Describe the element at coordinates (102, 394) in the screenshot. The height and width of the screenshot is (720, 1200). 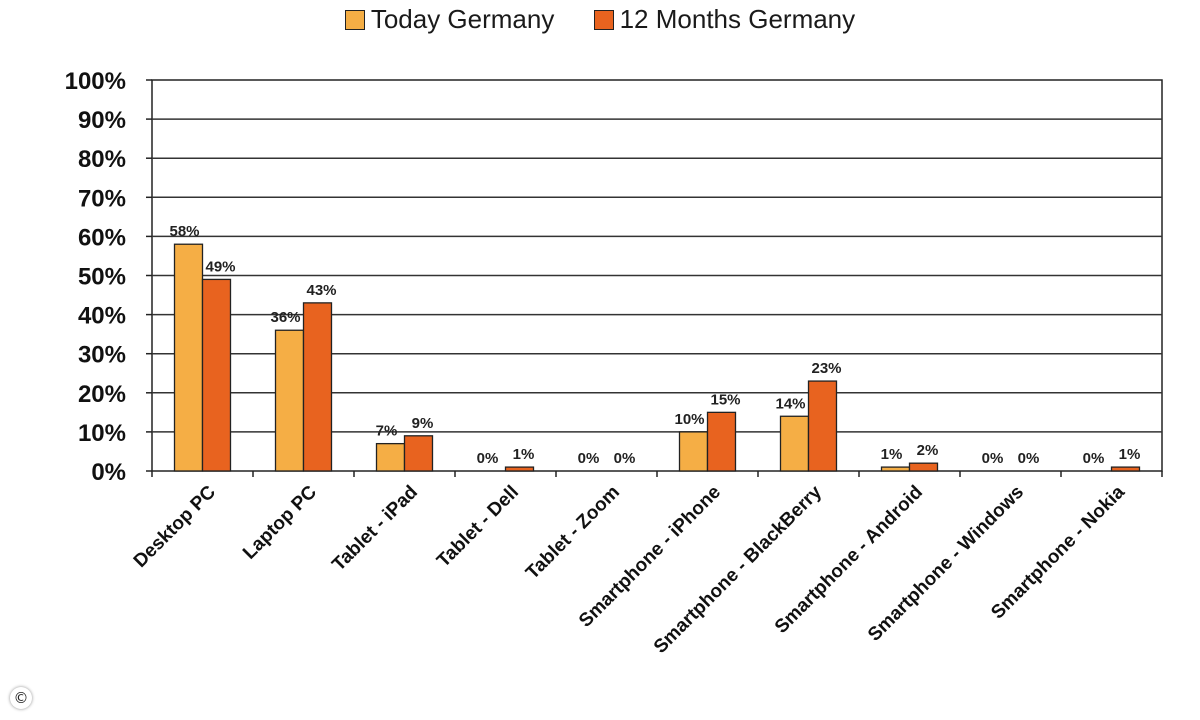
I see `y-tick-label: 20%` at that location.